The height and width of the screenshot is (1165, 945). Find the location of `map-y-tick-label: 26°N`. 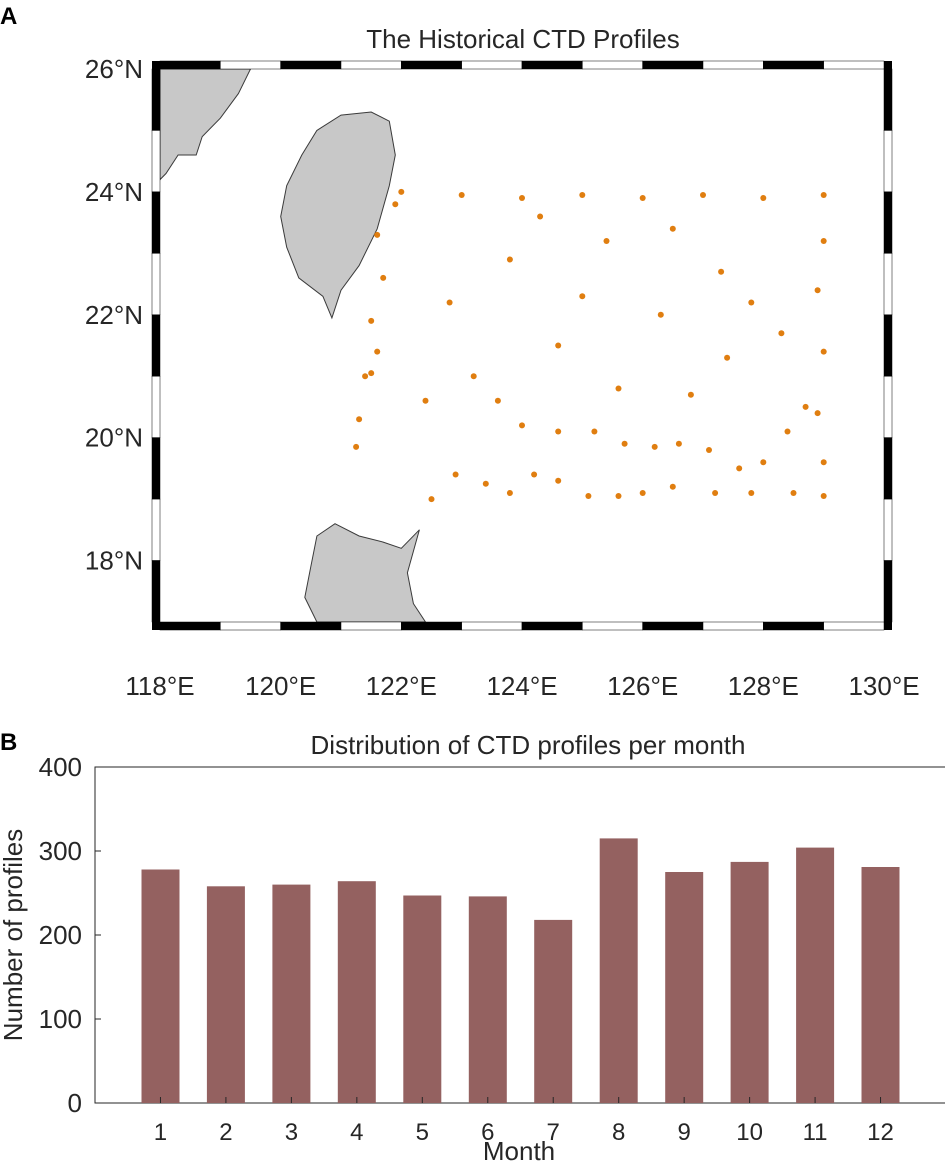

map-y-tick-label: 26°N is located at coordinates (114, 69).